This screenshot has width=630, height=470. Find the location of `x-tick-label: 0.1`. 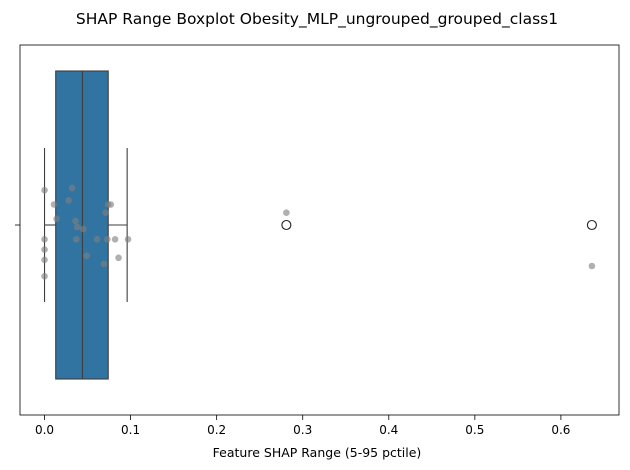

x-tick-label: 0.1 is located at coordinates (130, 430).